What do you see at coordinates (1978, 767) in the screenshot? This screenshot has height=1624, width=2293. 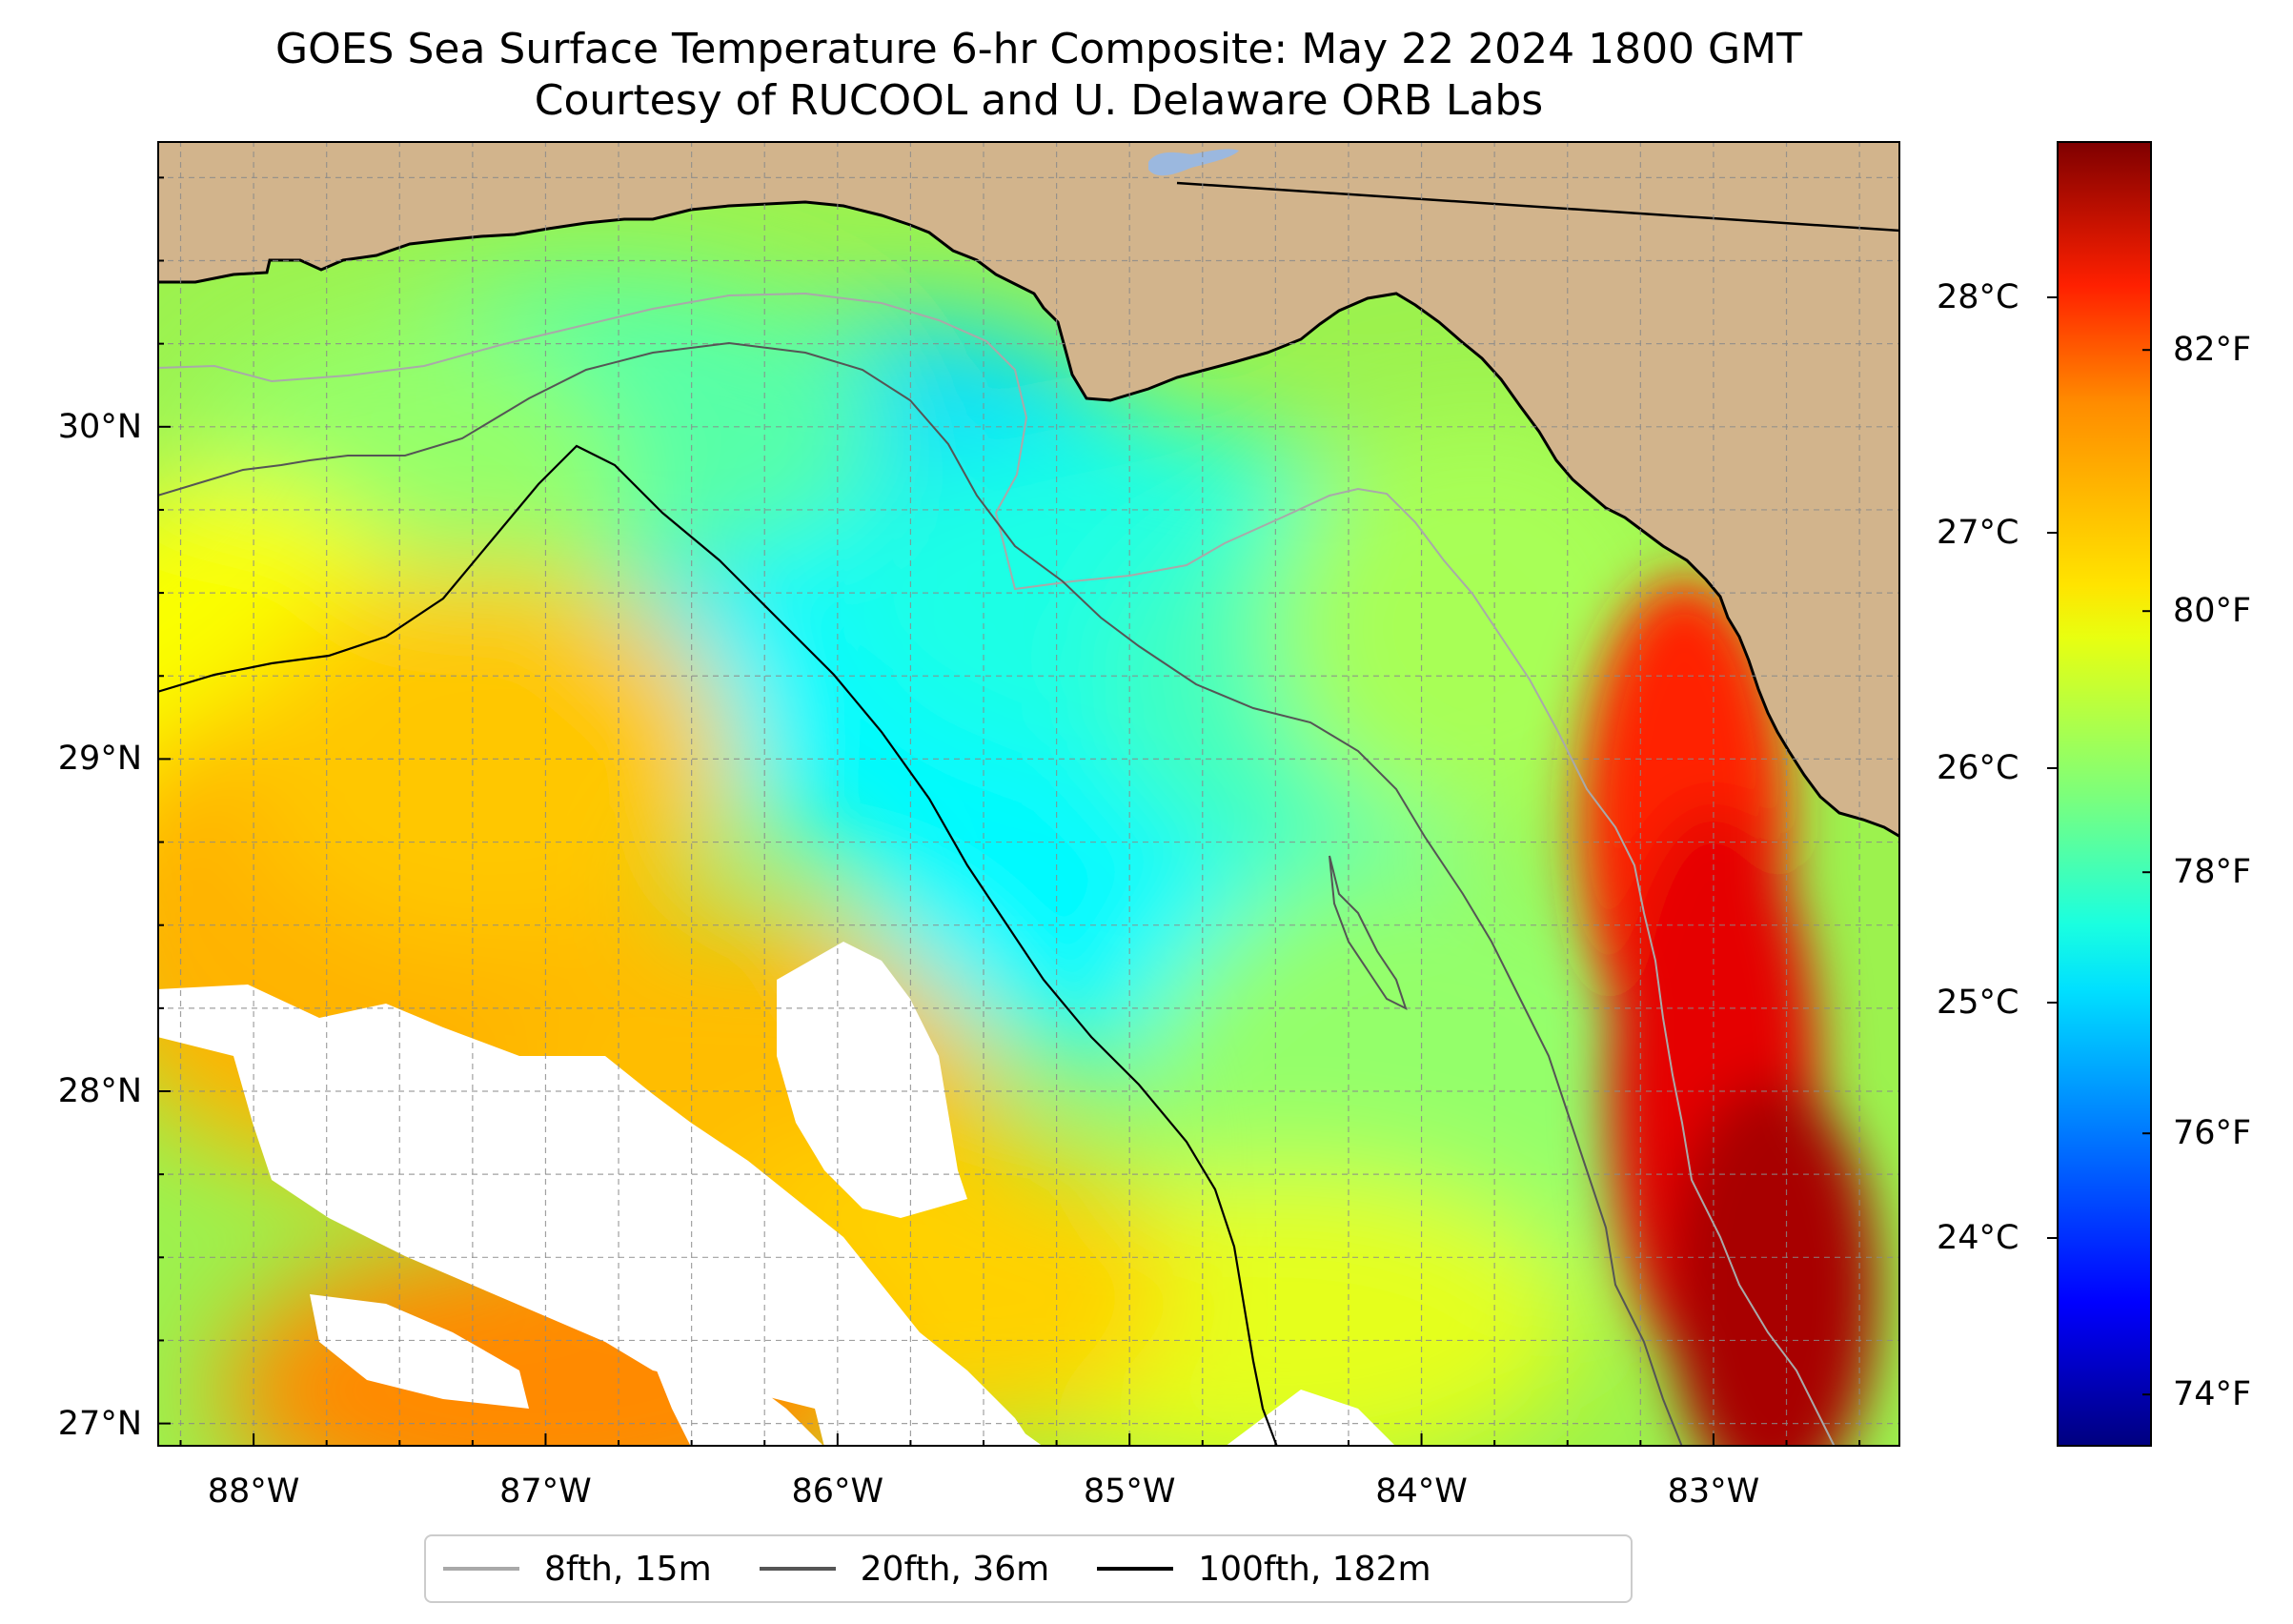 I see `colorbar-celsius-label: 26°C` at bounding box center [1978, 767].